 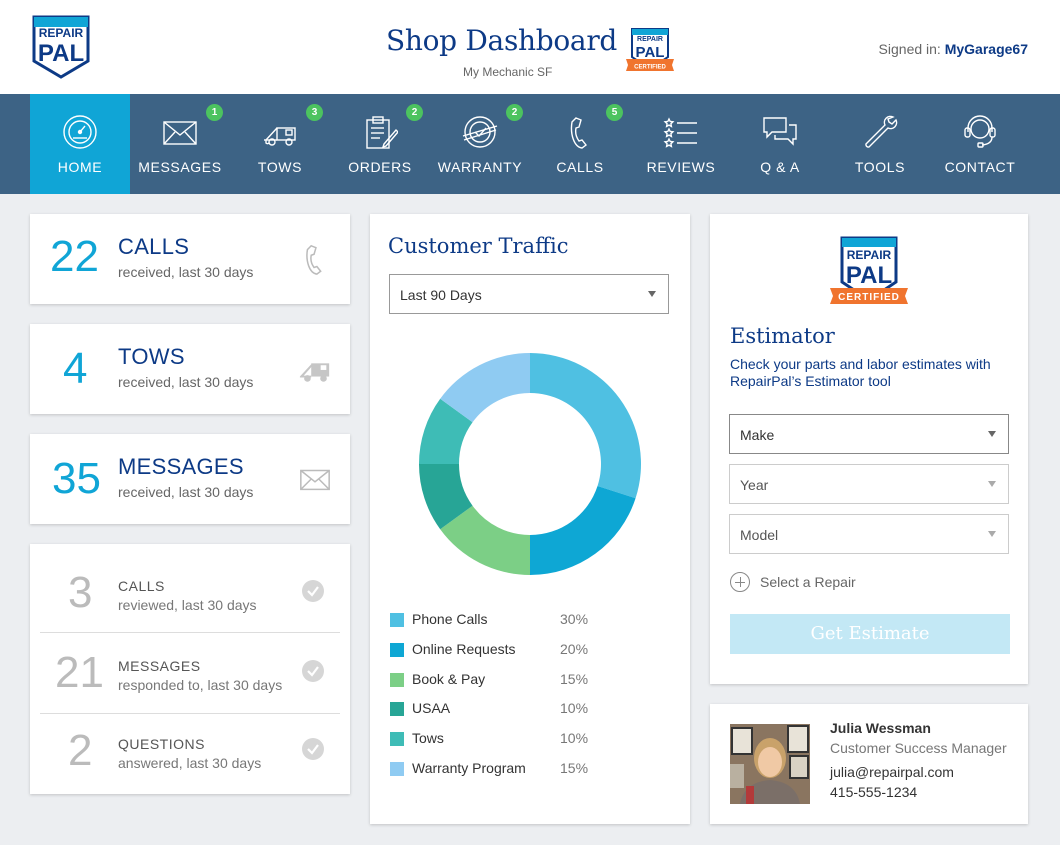 I want to click on tows-sub: received, last 30 days, so click(x=186, y=382).